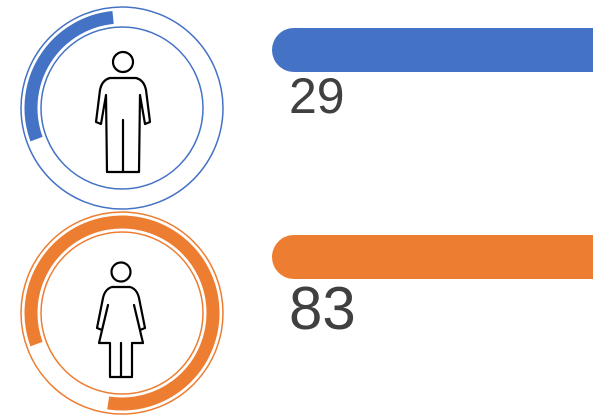 Image resolution: width=593 pixels, height=415 pixels. I want to click on male-icon, so click(123, 112).